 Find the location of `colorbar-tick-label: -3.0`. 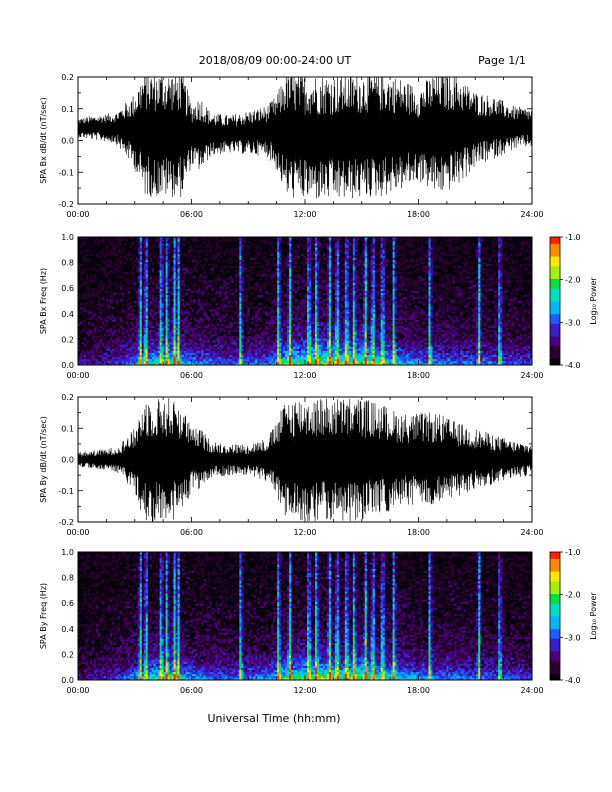

colorbar-tick-label: -3.0 is located at coordinates (573, 322).